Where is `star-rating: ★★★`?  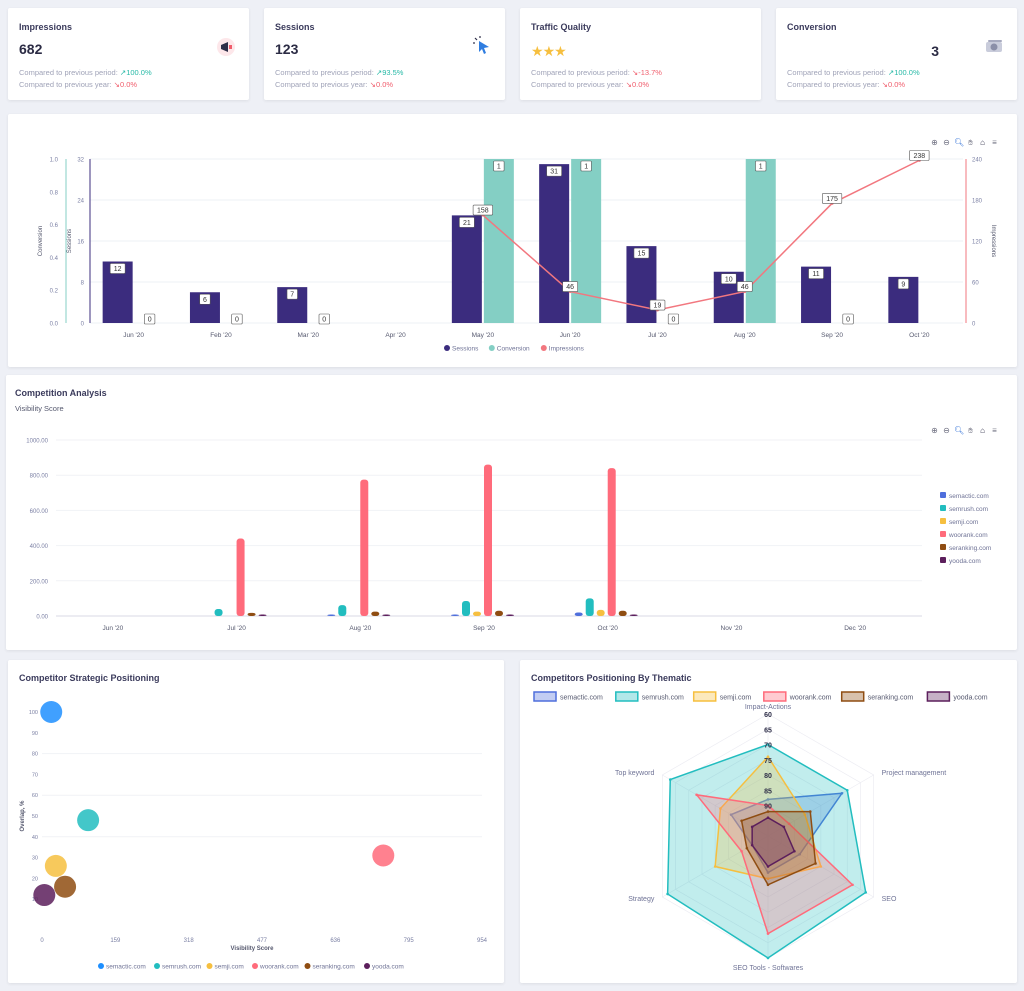
star-rating: ★★★ is located at coordinates (549, 51).